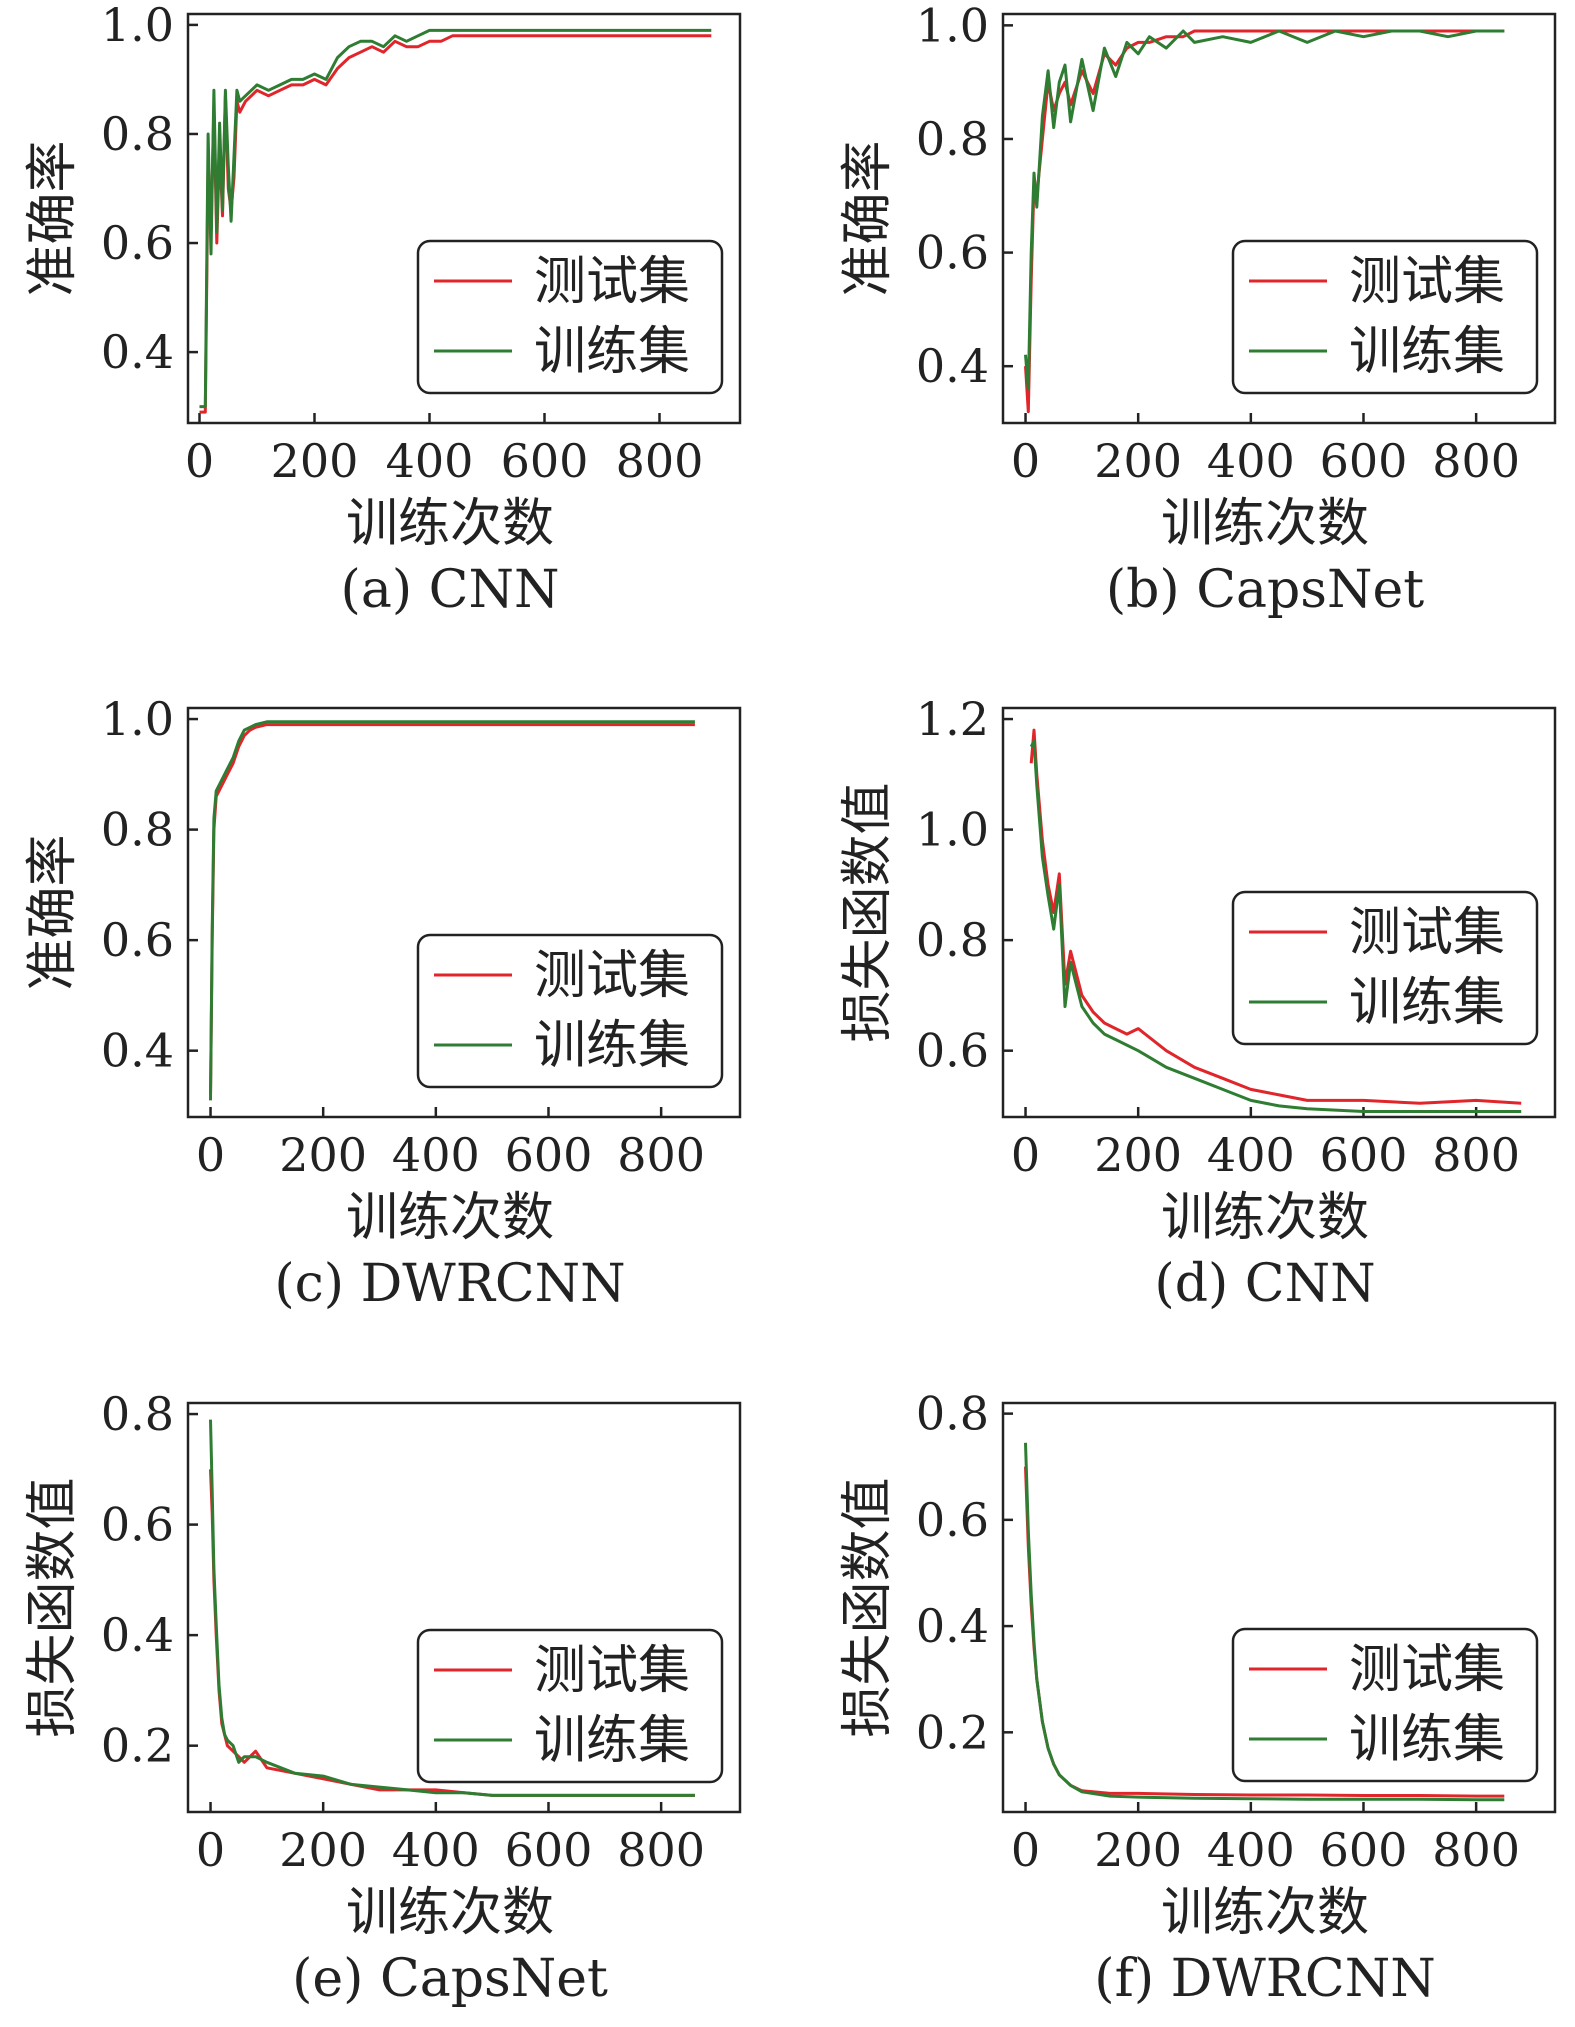 The width and height of the screenshot is (1575, 2027). I want to click on panel-caption: (c) DWRCNN, so click(449, 1284).